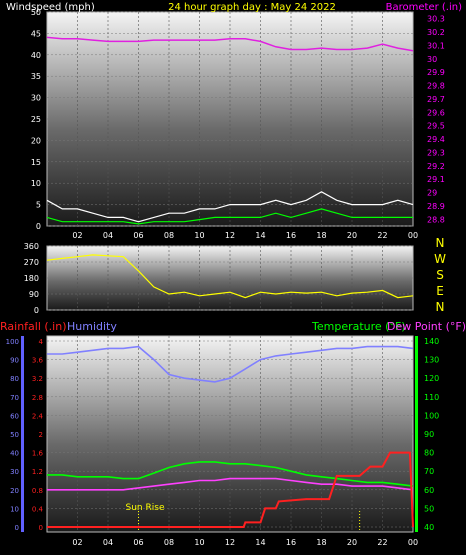  What do you see at coordinates (416, 434) in the screenshot?
I see `temperature-axis-bar` at bounding box center [416, 434].